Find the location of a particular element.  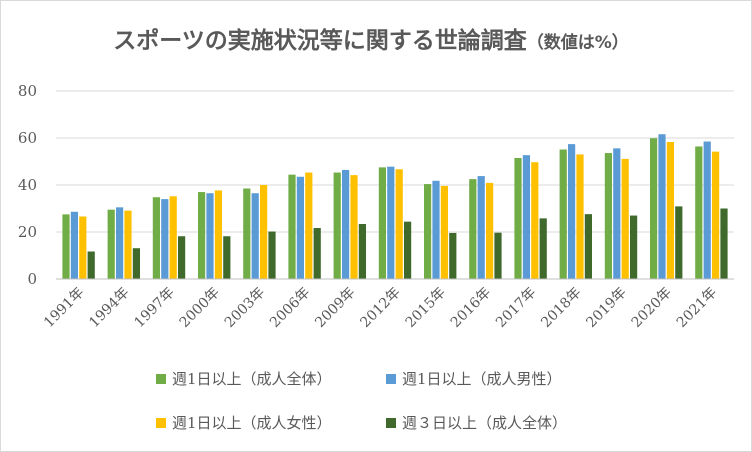

chart-title: スポーツの実施状況等に関する世論調査（数値は%） is located at coordinates (371, 38).